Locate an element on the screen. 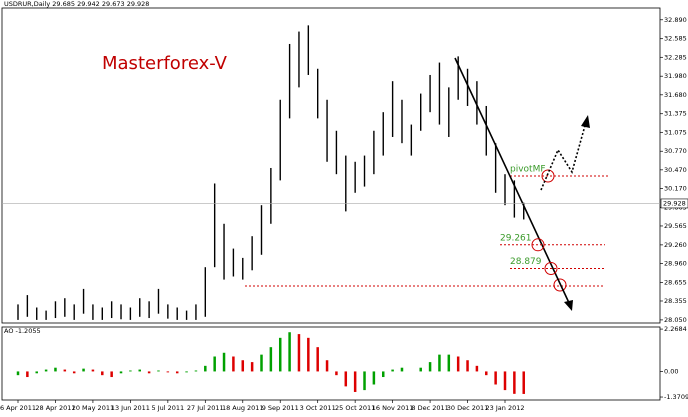  y-tick-label: 30.470 is located at coordinates (675, 170).